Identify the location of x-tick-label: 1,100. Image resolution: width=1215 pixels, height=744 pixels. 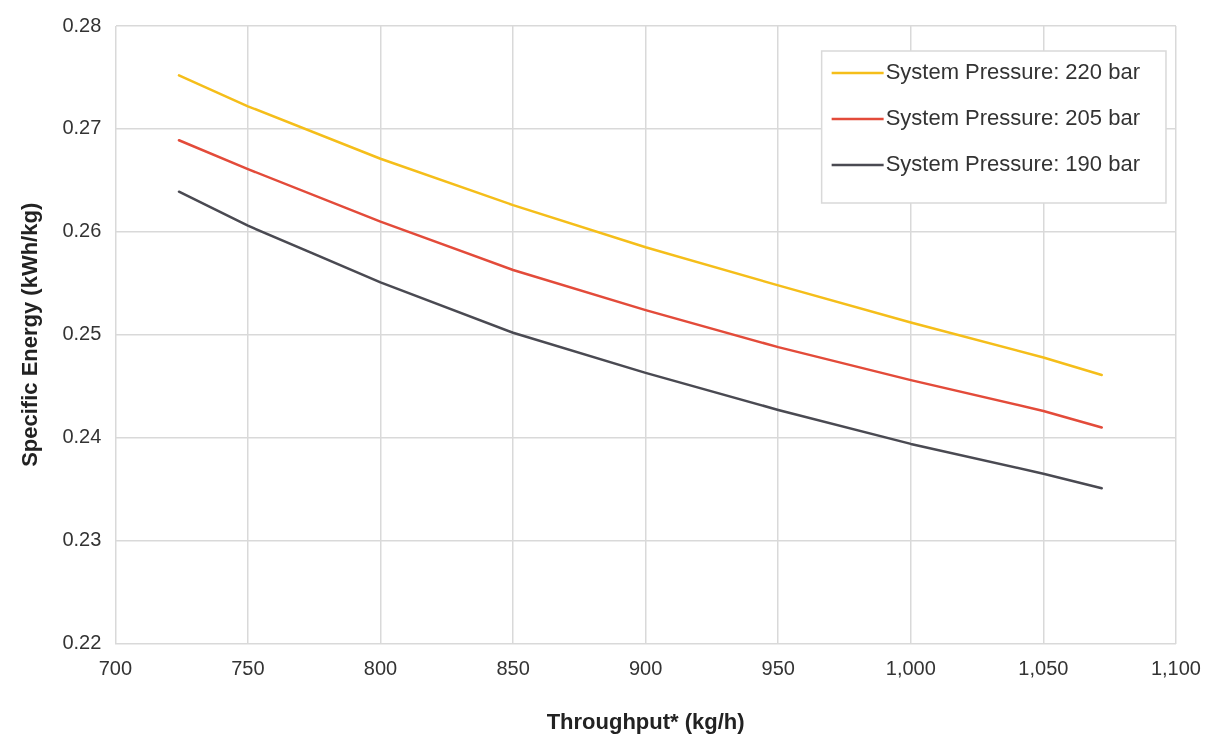
(1176, 668).